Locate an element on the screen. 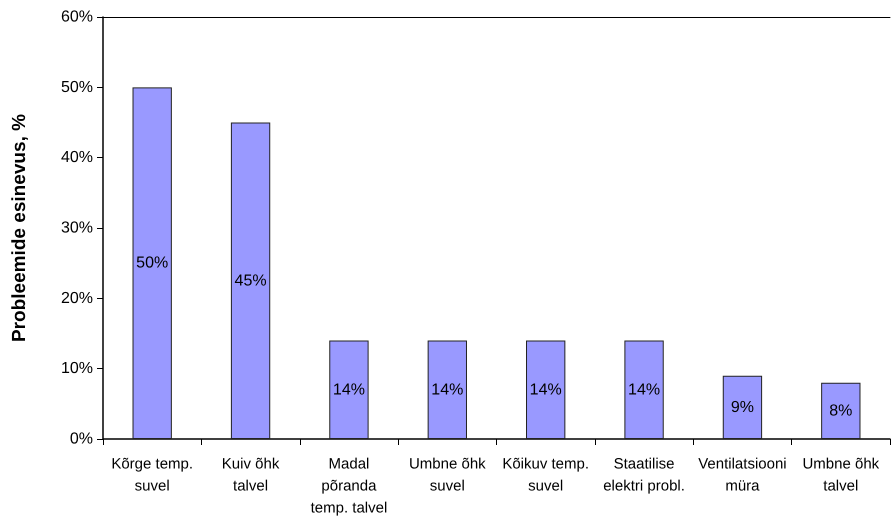 The width and height of the screenshot is (891, 519). y-tick-label: 60% is located at coordinates (76, 17).